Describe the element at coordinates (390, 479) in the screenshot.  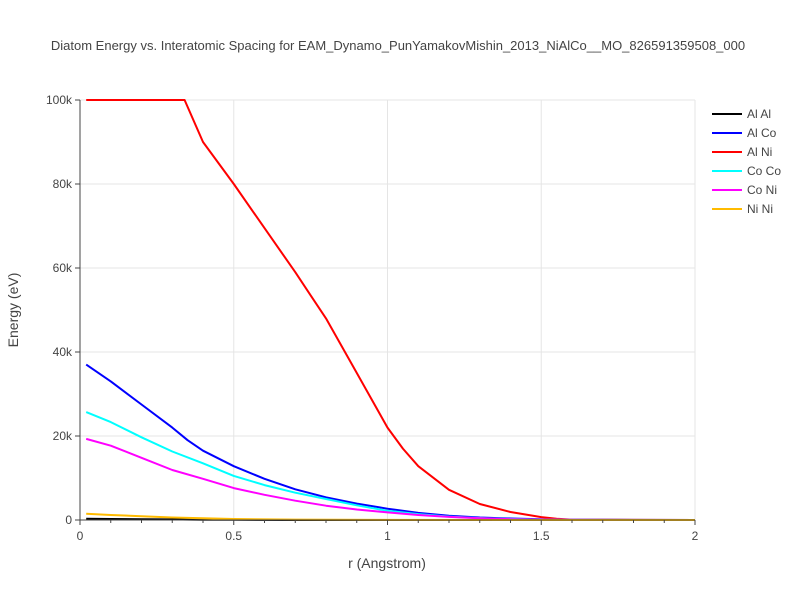
I see `series-line-co-ni` at that location.